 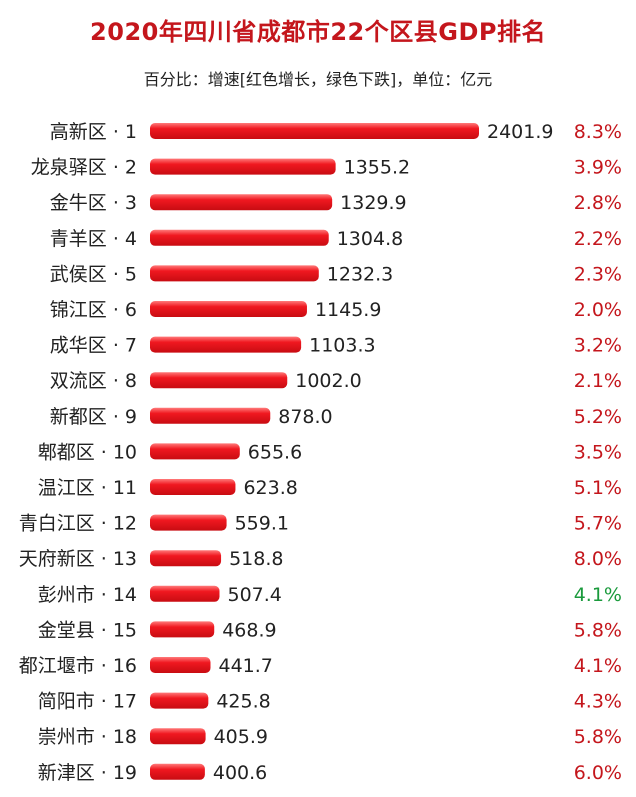 I want to click on growth-label: 2.8%, so click(x=598, y=203).